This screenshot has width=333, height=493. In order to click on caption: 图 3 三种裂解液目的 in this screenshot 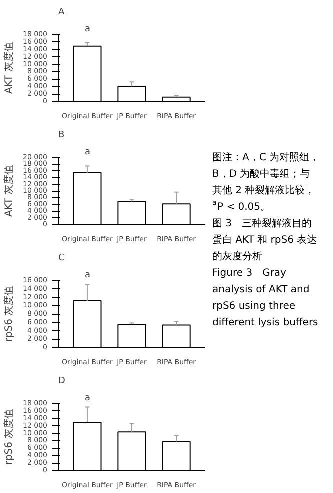, I will do `click(262, 224)`.